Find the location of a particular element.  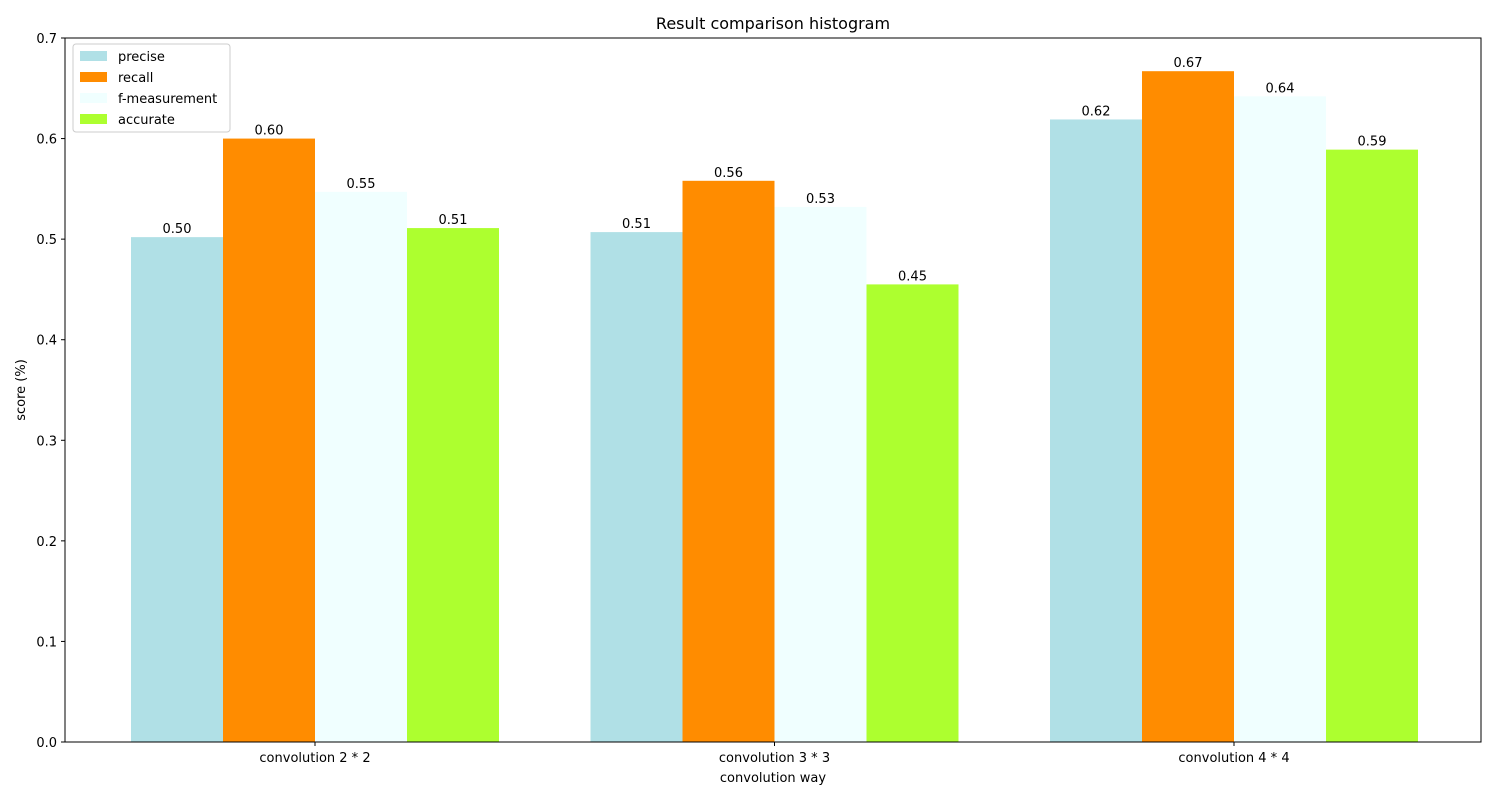

y-tick-label: 0.3 is located at coordinates (46, 441).